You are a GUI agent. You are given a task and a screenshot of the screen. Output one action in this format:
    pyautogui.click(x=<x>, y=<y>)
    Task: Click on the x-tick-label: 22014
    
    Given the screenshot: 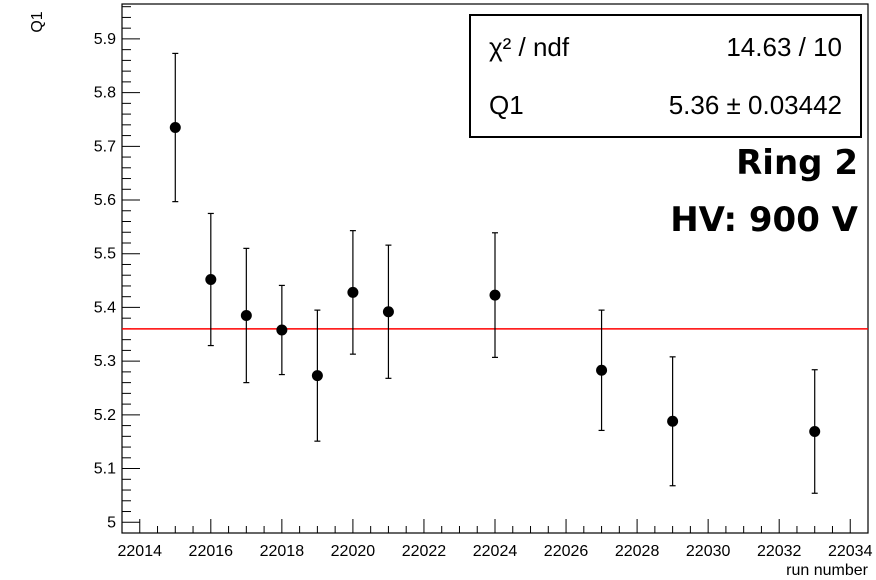 What is the action you would take?
    pyautogui.click(x=140, y=551)
    